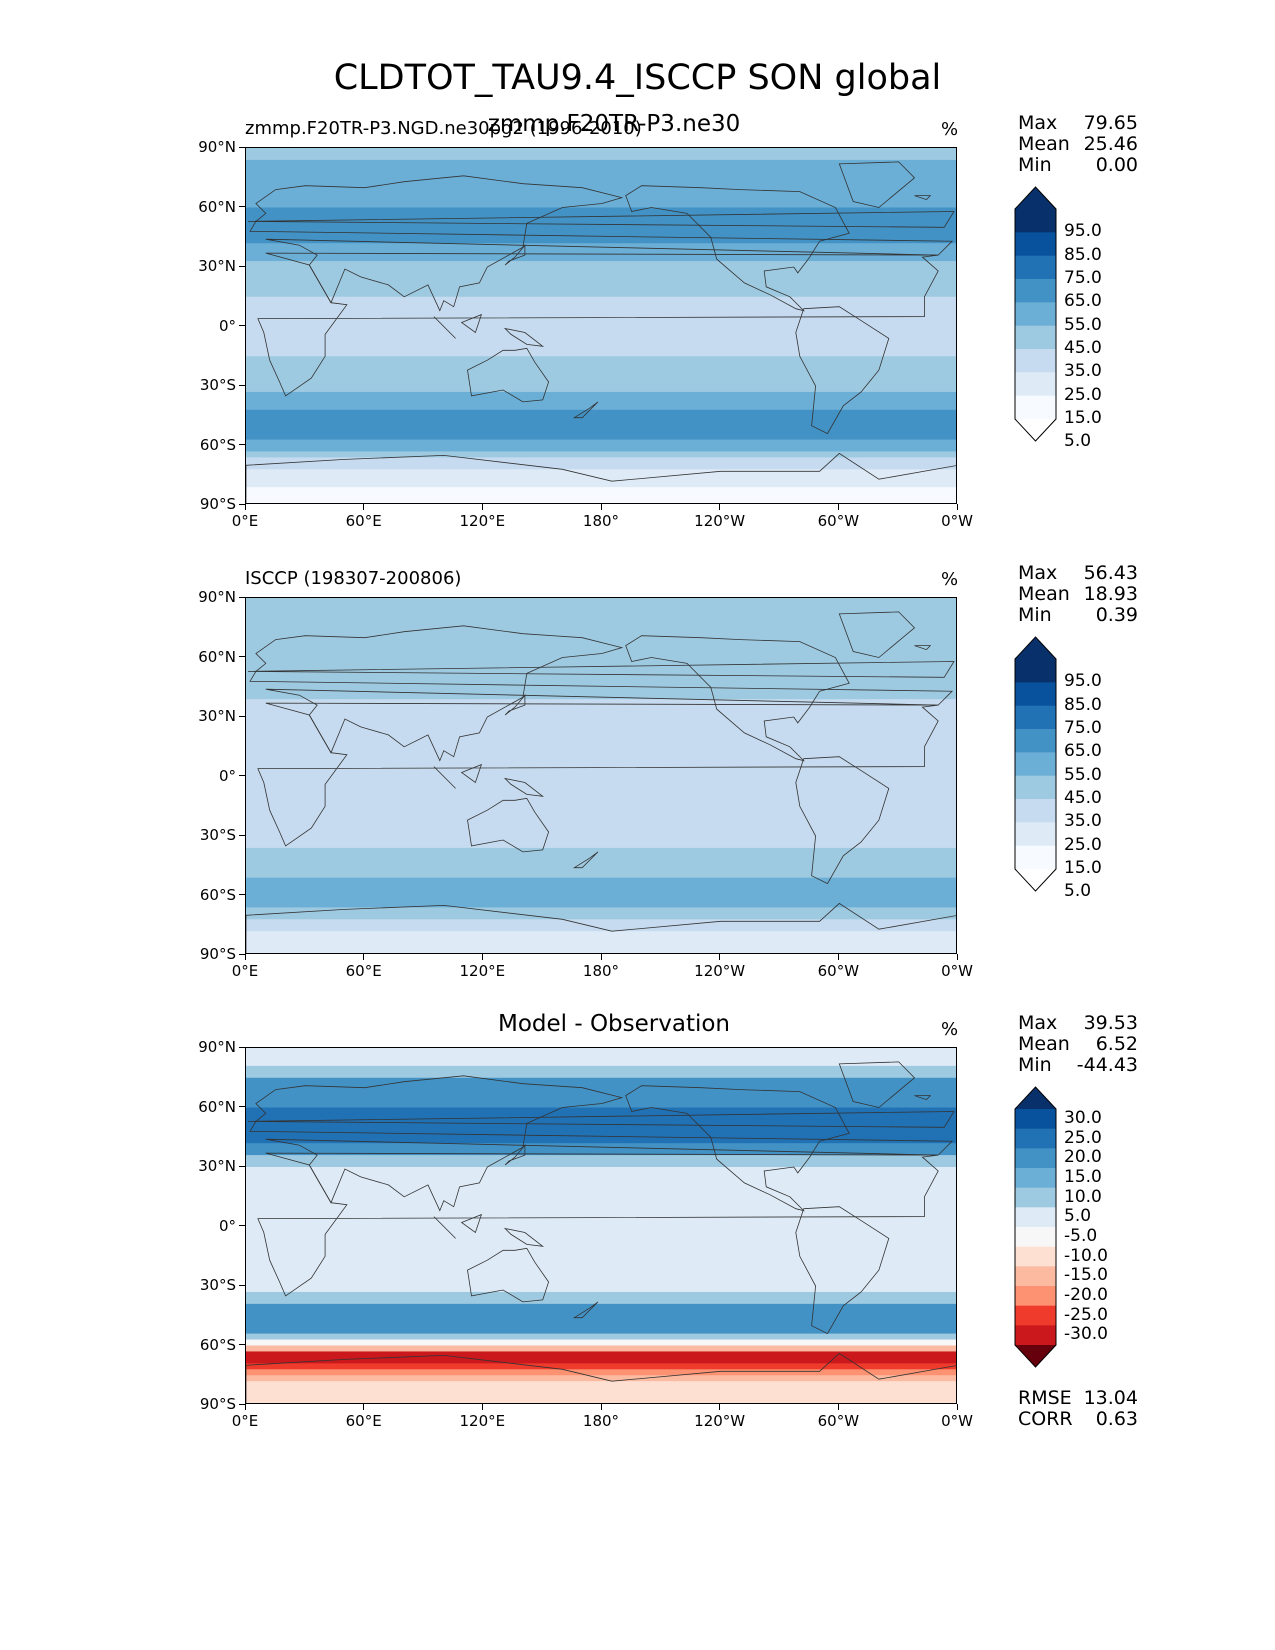 This screenshot has width=1275, height=1650. I want to click on colorbar-bottom-extension, so click(1035, 430).